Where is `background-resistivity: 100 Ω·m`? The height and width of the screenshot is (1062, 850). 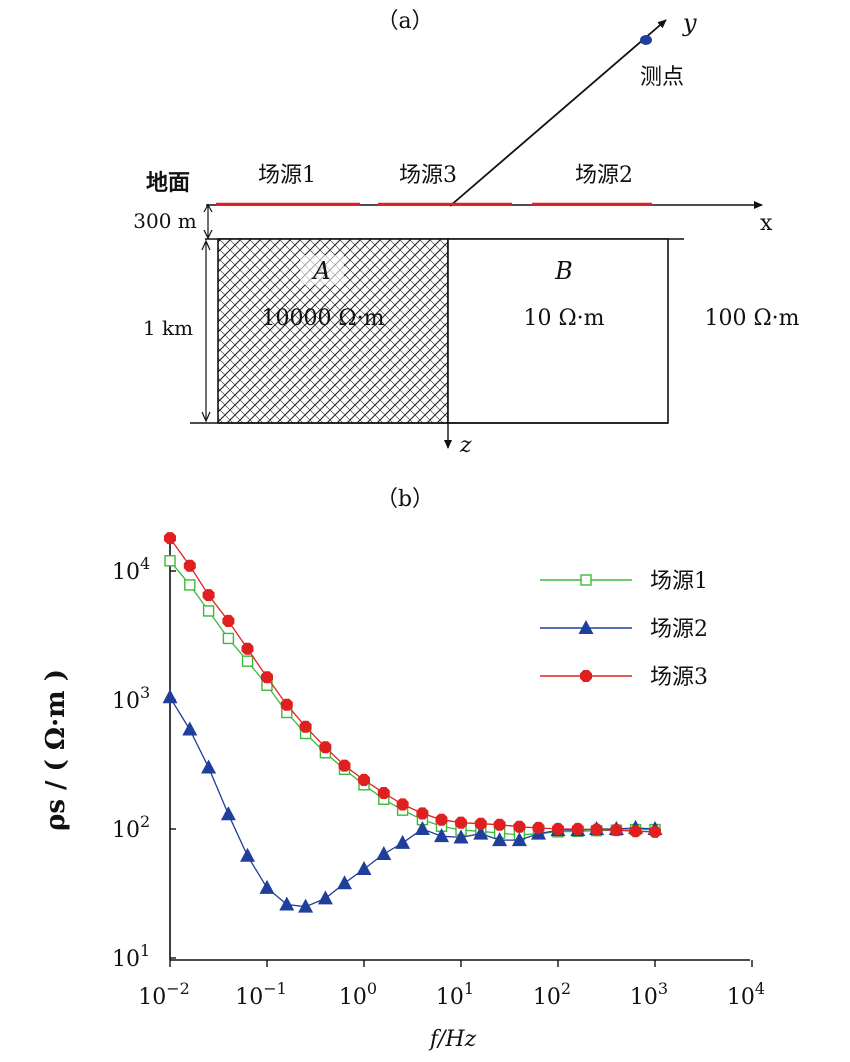 background-resistivity: 100 Ω·m is located at coordinates (751, 318).